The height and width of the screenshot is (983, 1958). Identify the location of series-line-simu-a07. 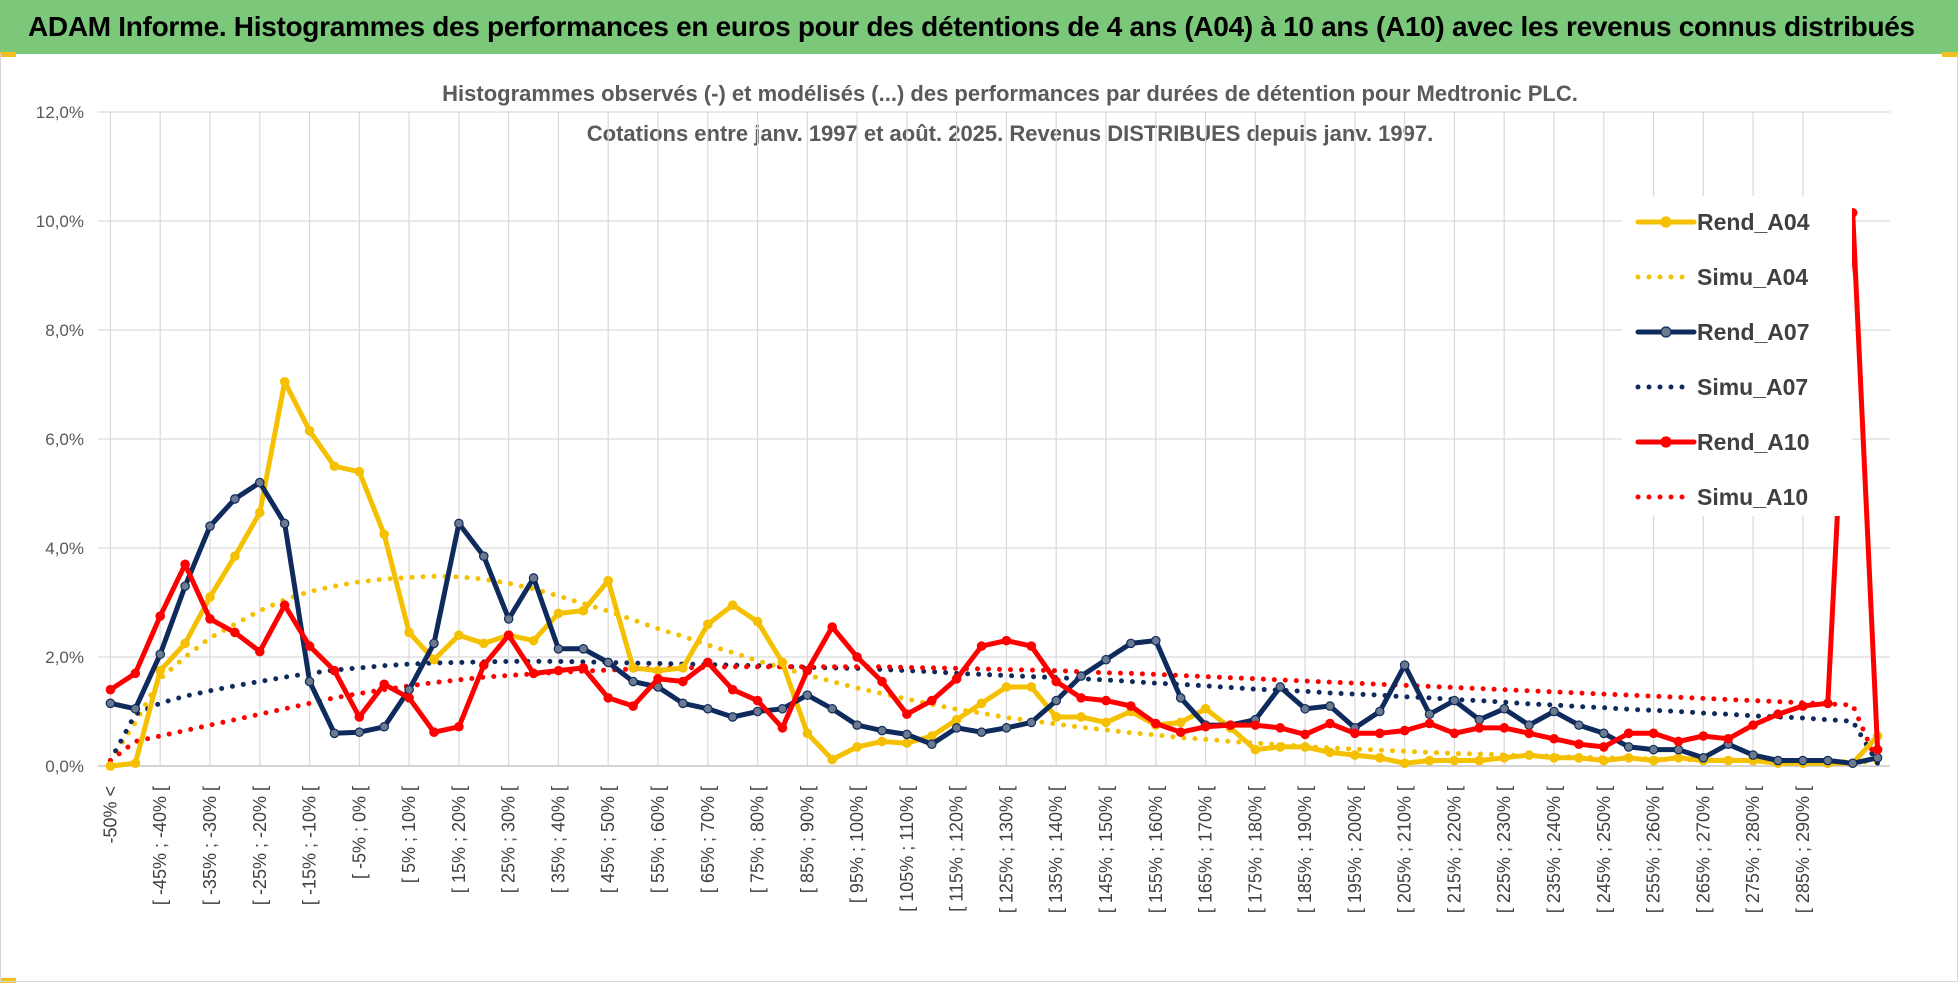
(994, 712).